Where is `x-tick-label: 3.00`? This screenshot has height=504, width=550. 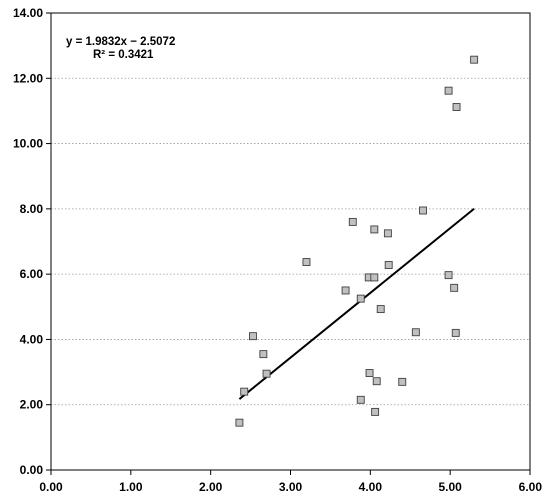 x-tick-label: 3.00 is located at coordinates (291, 487).